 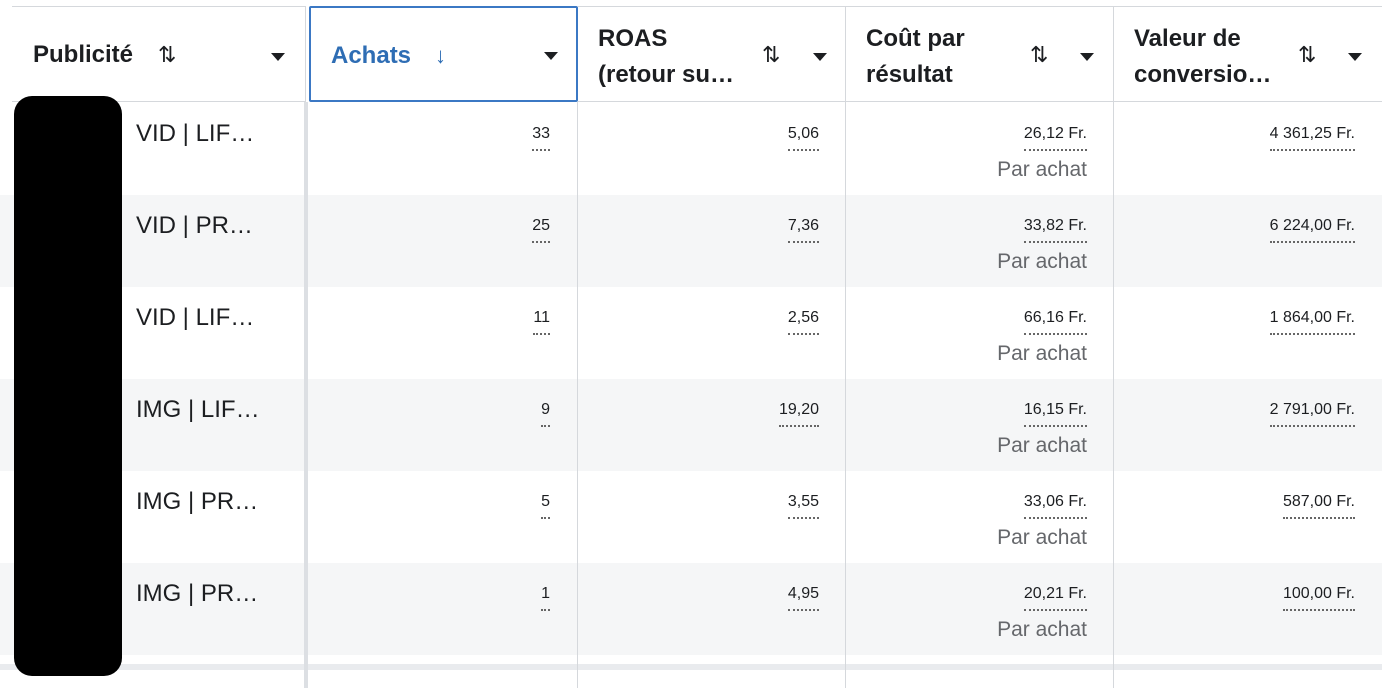 What do you see at coordinates (803, 227) in the screenshot?
I see `roas-value: 7,36` at bounding box center [803, 227].